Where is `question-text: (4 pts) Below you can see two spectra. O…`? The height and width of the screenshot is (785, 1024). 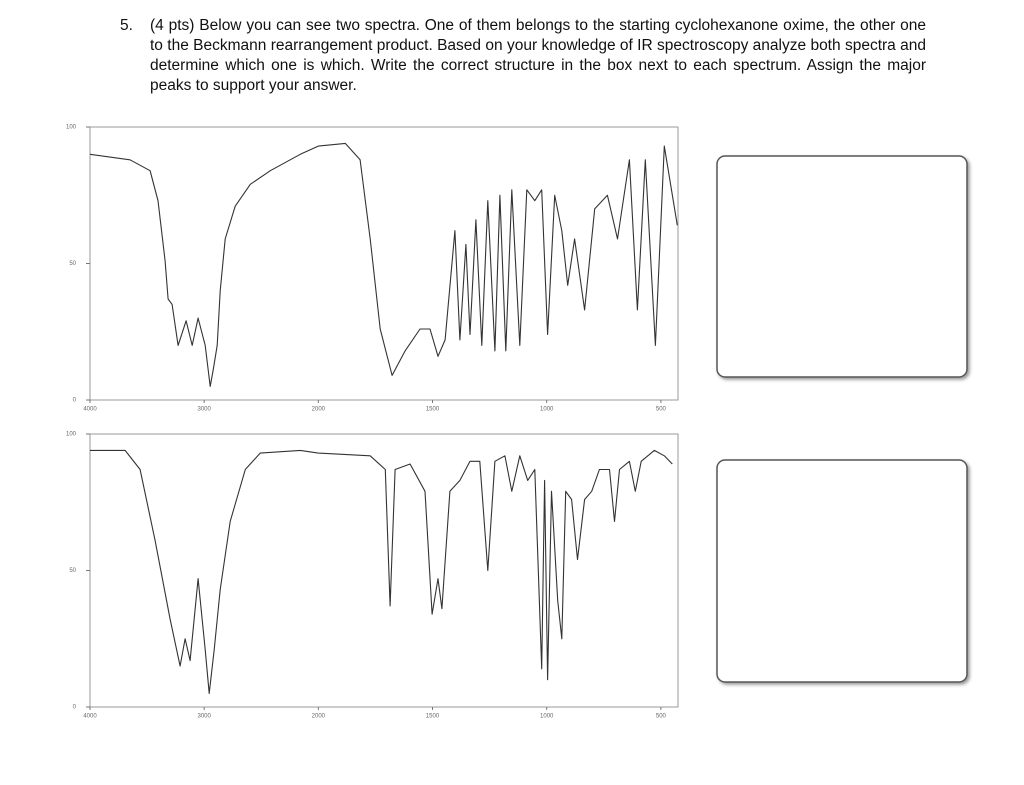
question-text: (4 pts) Below you can see two spectra. O… is located at coordinates (538, 55).